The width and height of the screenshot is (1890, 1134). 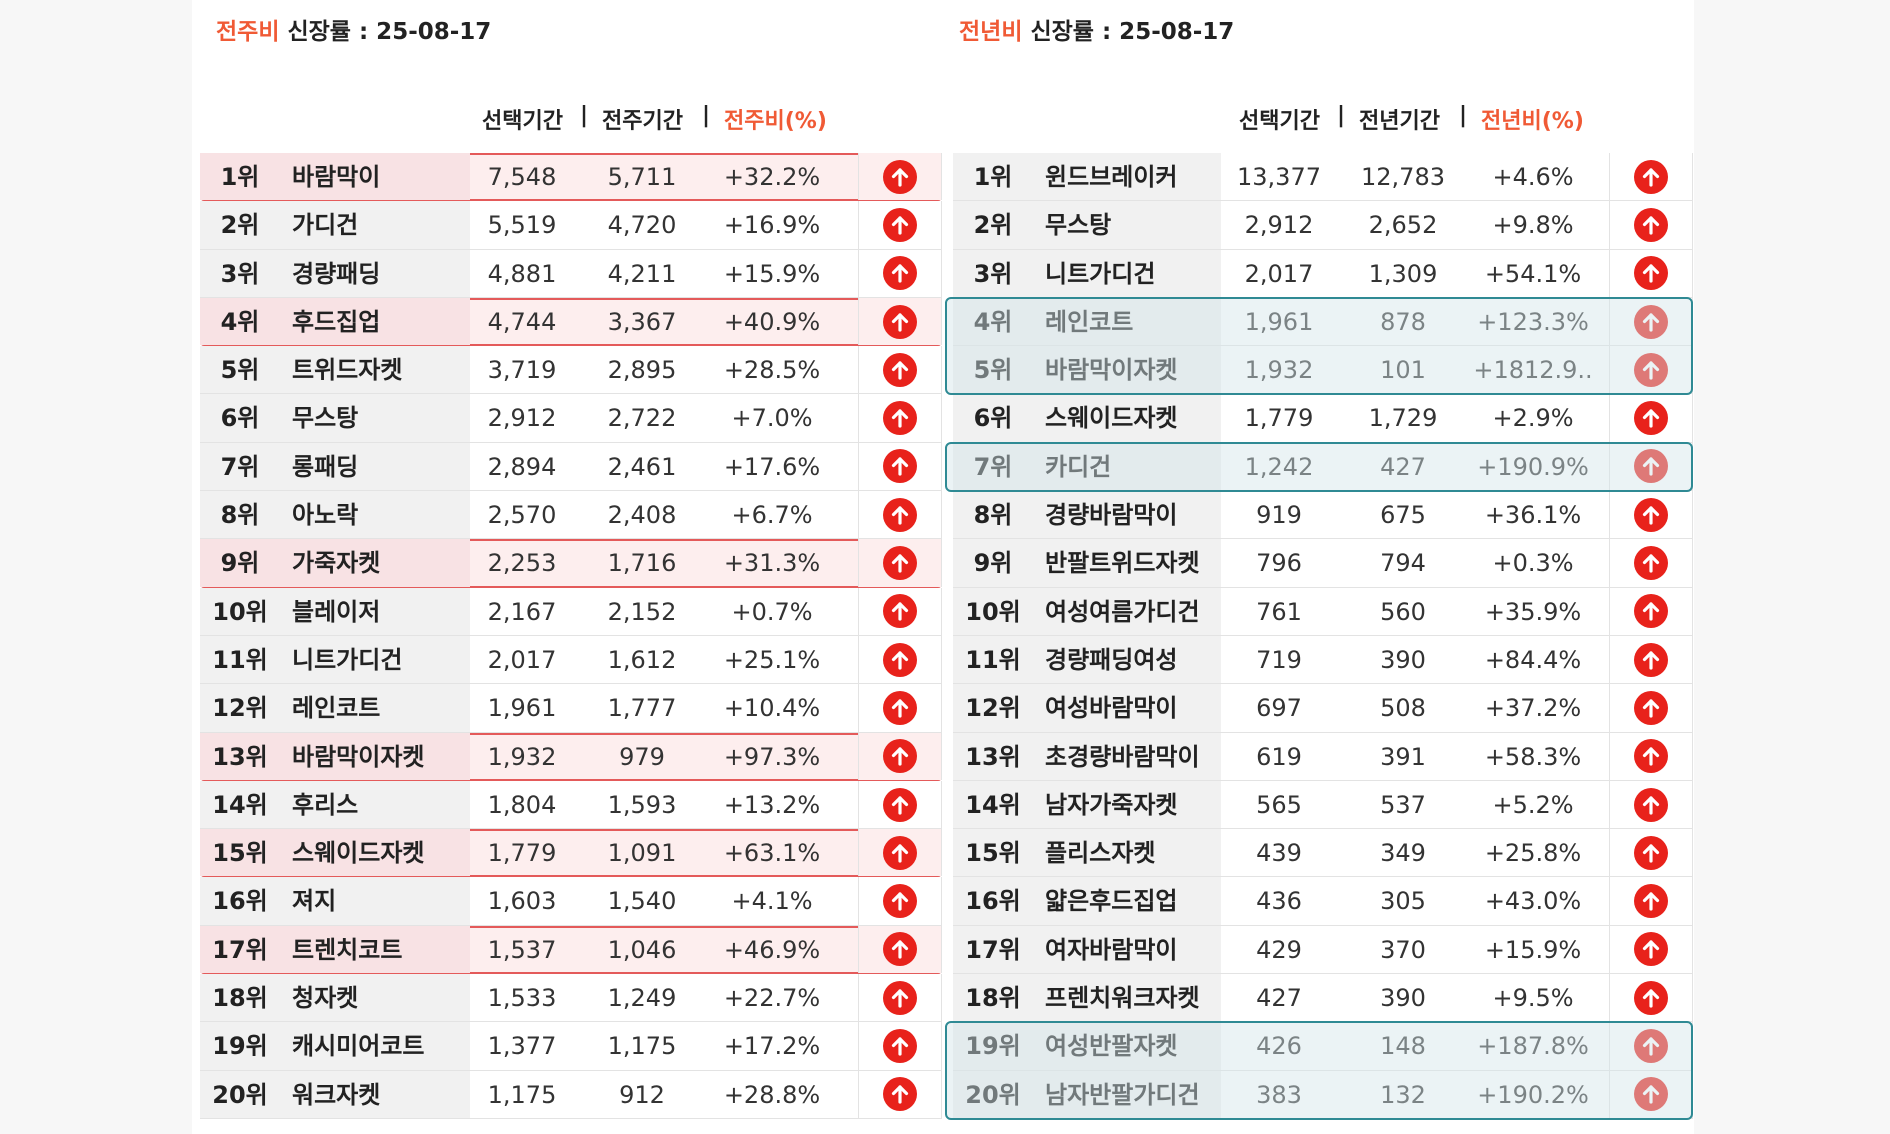 I want to click on row-keyword: 남자가죽자켓, so click(x=1111, y=804).